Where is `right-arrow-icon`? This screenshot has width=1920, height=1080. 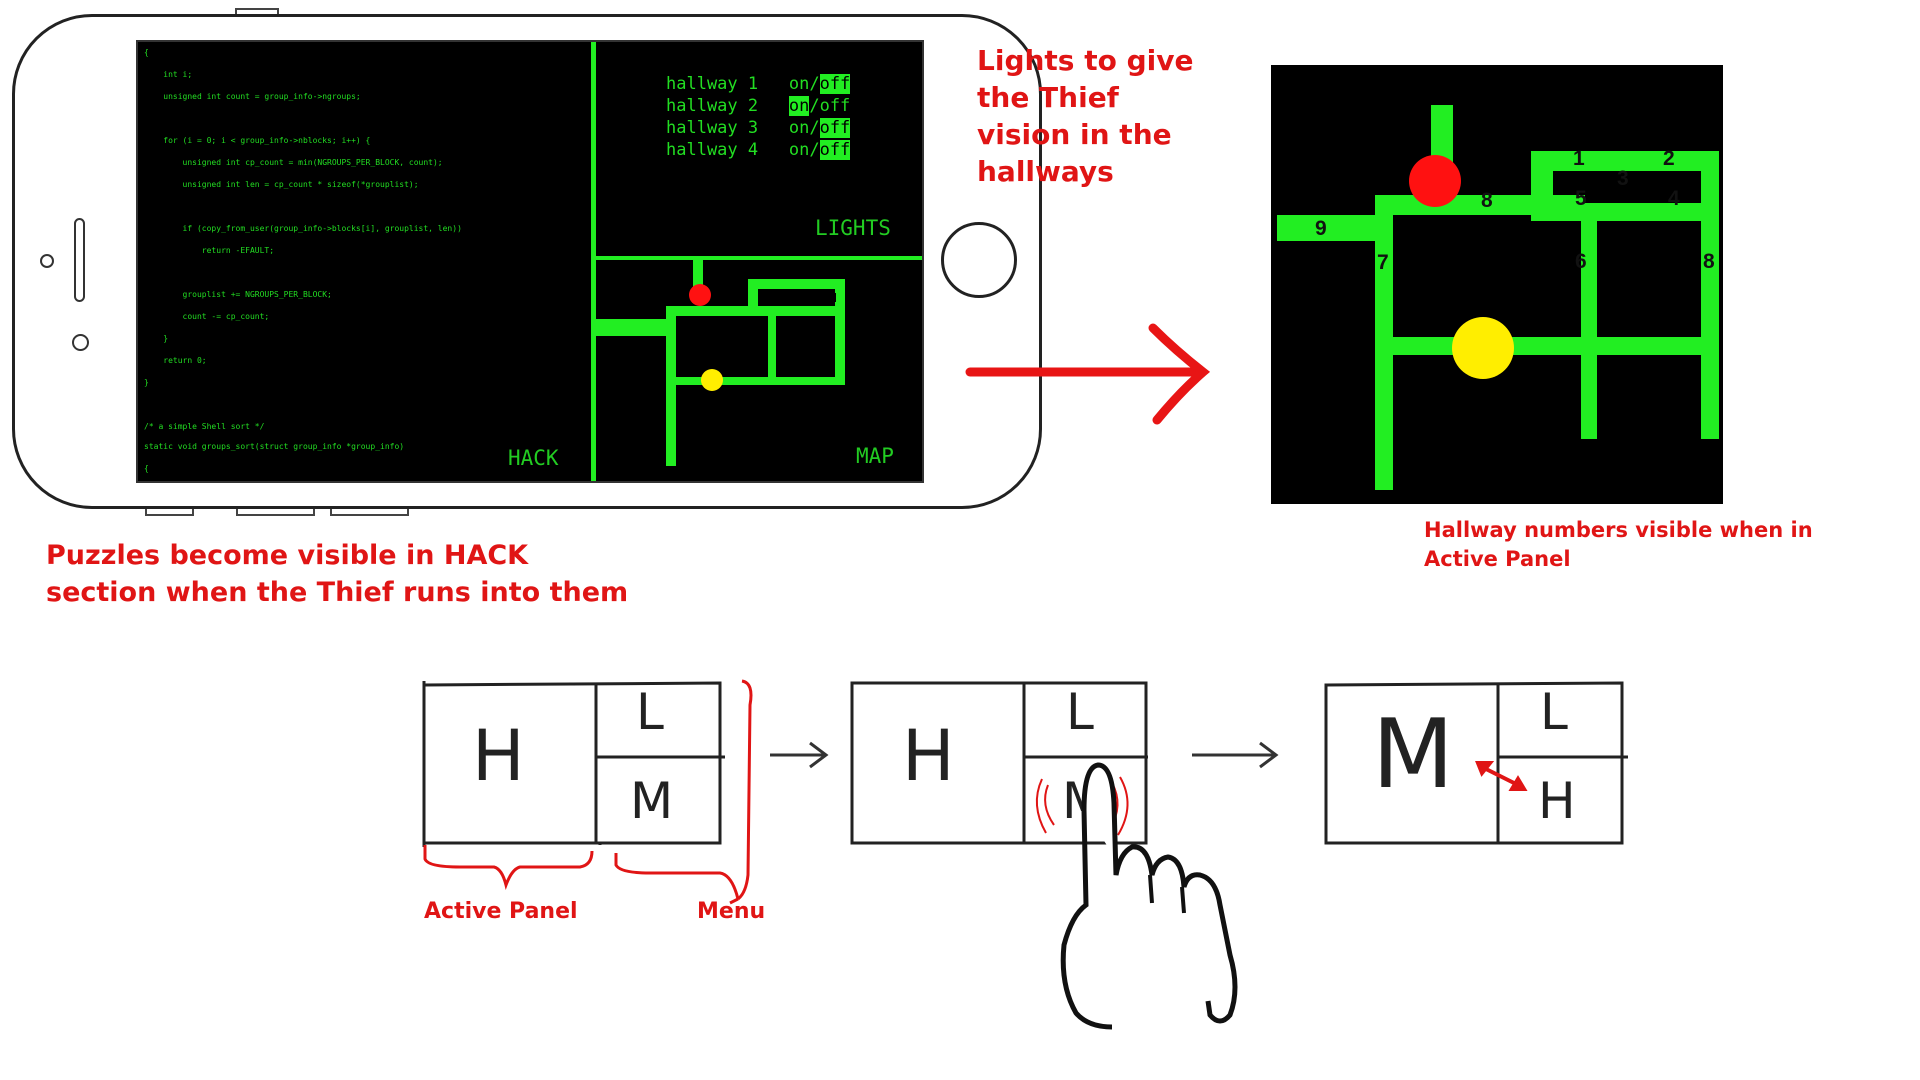
right-arrow-icon is located at coordinates (1088, 374).